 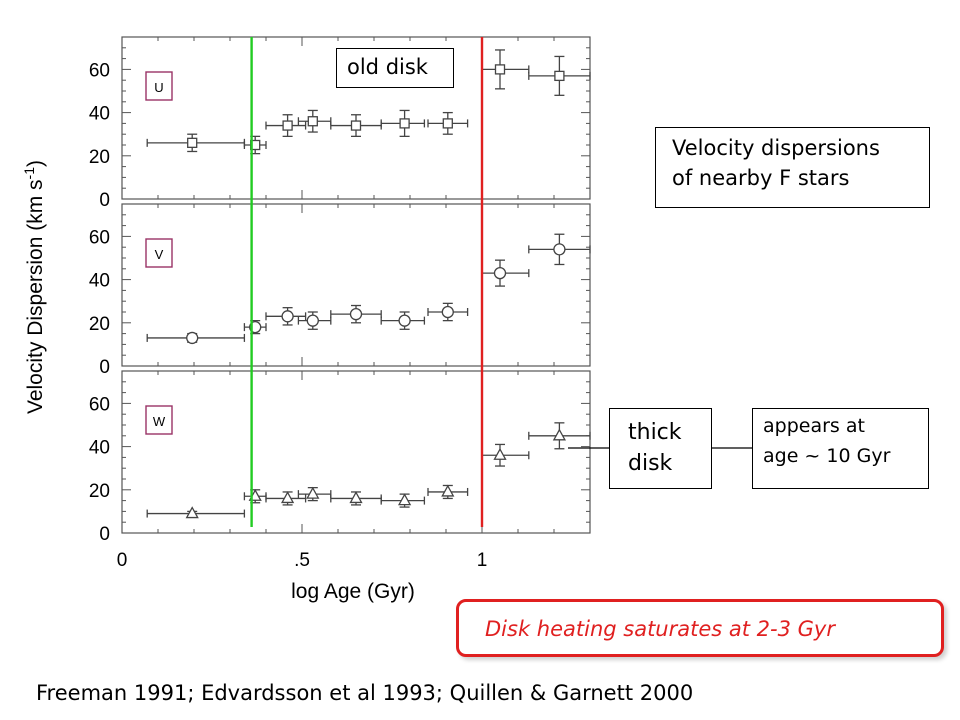 I want to click on panel-w: 0 20 40 60 W, so click(x=340, y=457).